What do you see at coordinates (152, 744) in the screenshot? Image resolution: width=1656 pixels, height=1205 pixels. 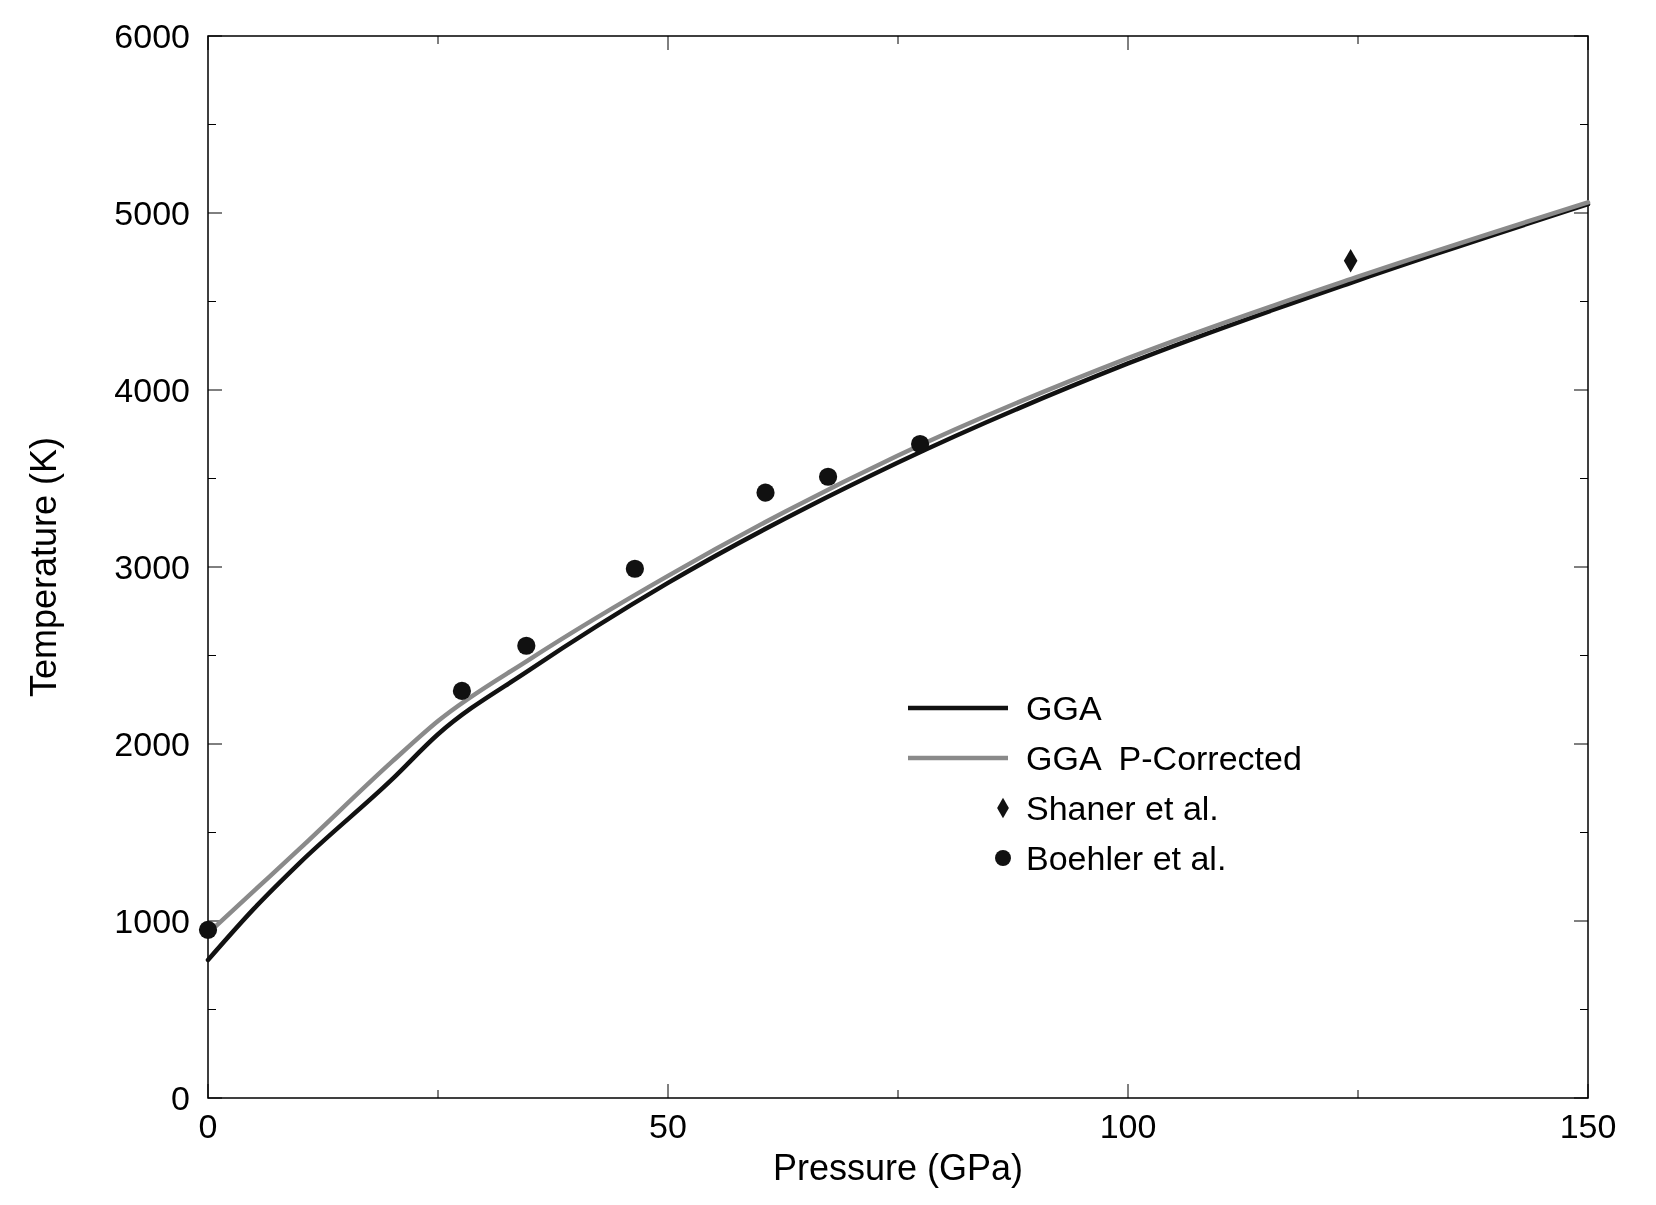 I see `y-tick-label: 2000` at bounding box center [152, 744].